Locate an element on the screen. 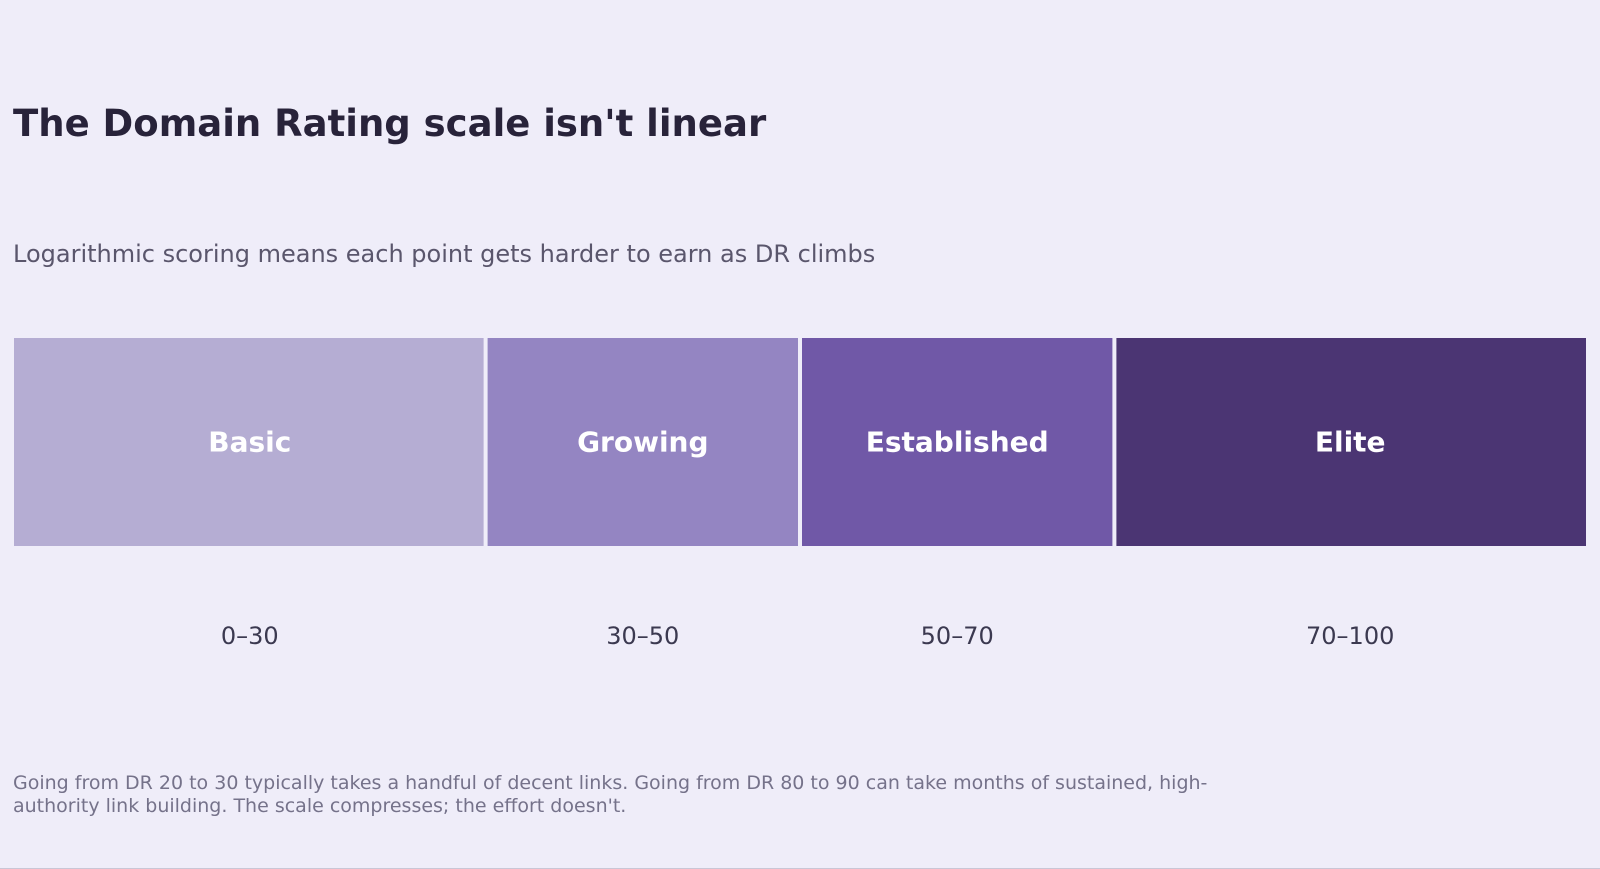 This screenshot has width=1600, height=869. range-labels-layer: 0–30 30–50 50–70 70–100 is located at coordinates (807, 636).